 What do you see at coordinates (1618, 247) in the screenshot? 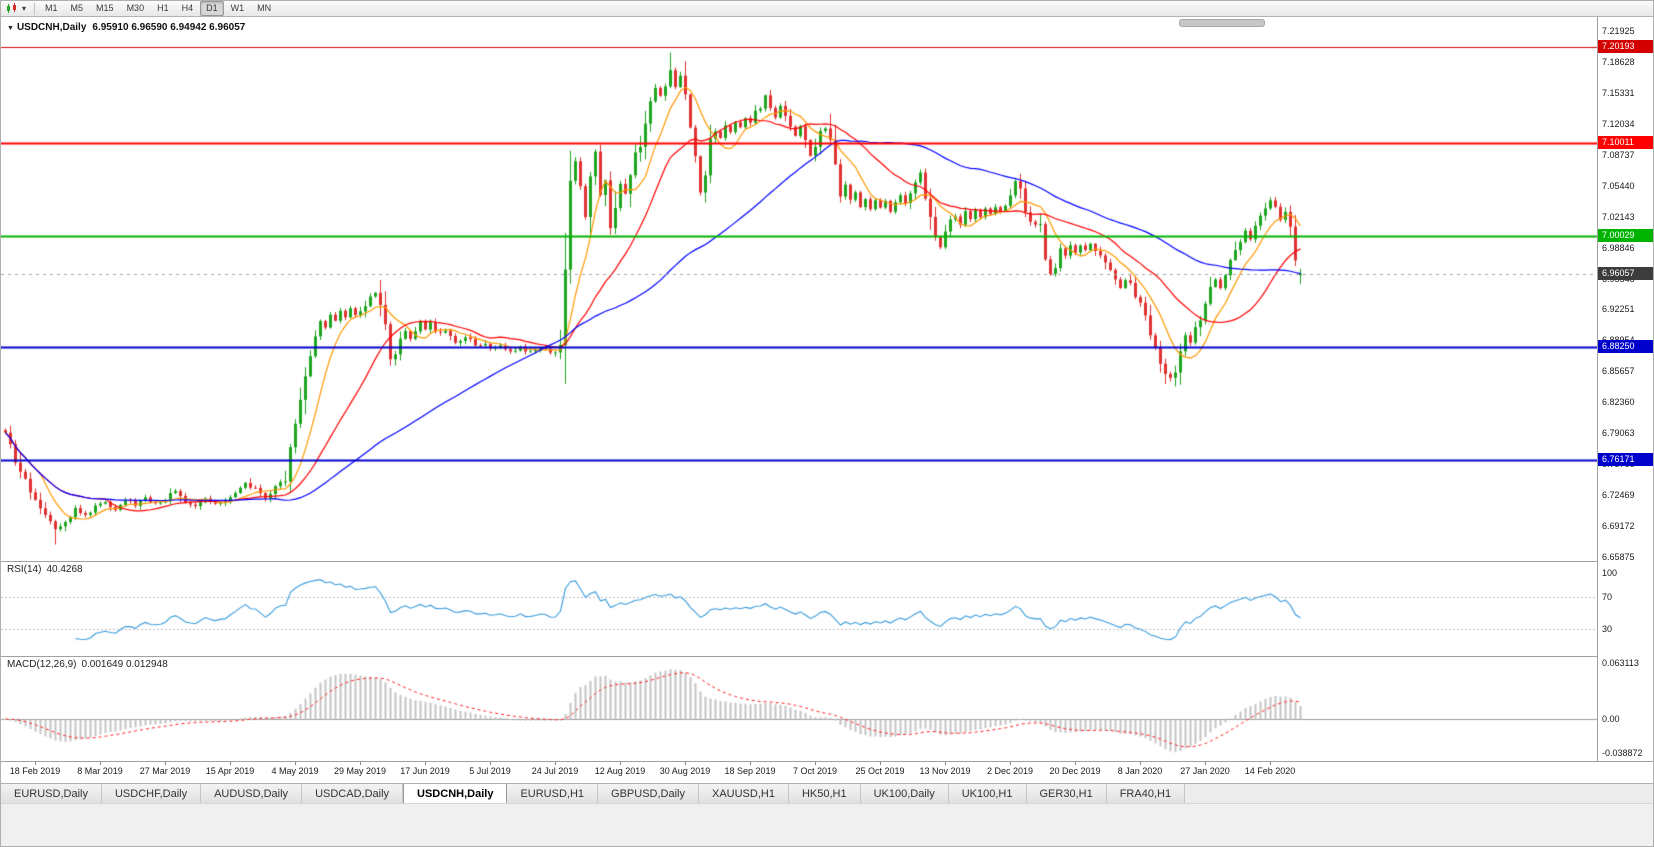
I see `price-axis-label: 6.98846` at bounding box center [1618, 247].